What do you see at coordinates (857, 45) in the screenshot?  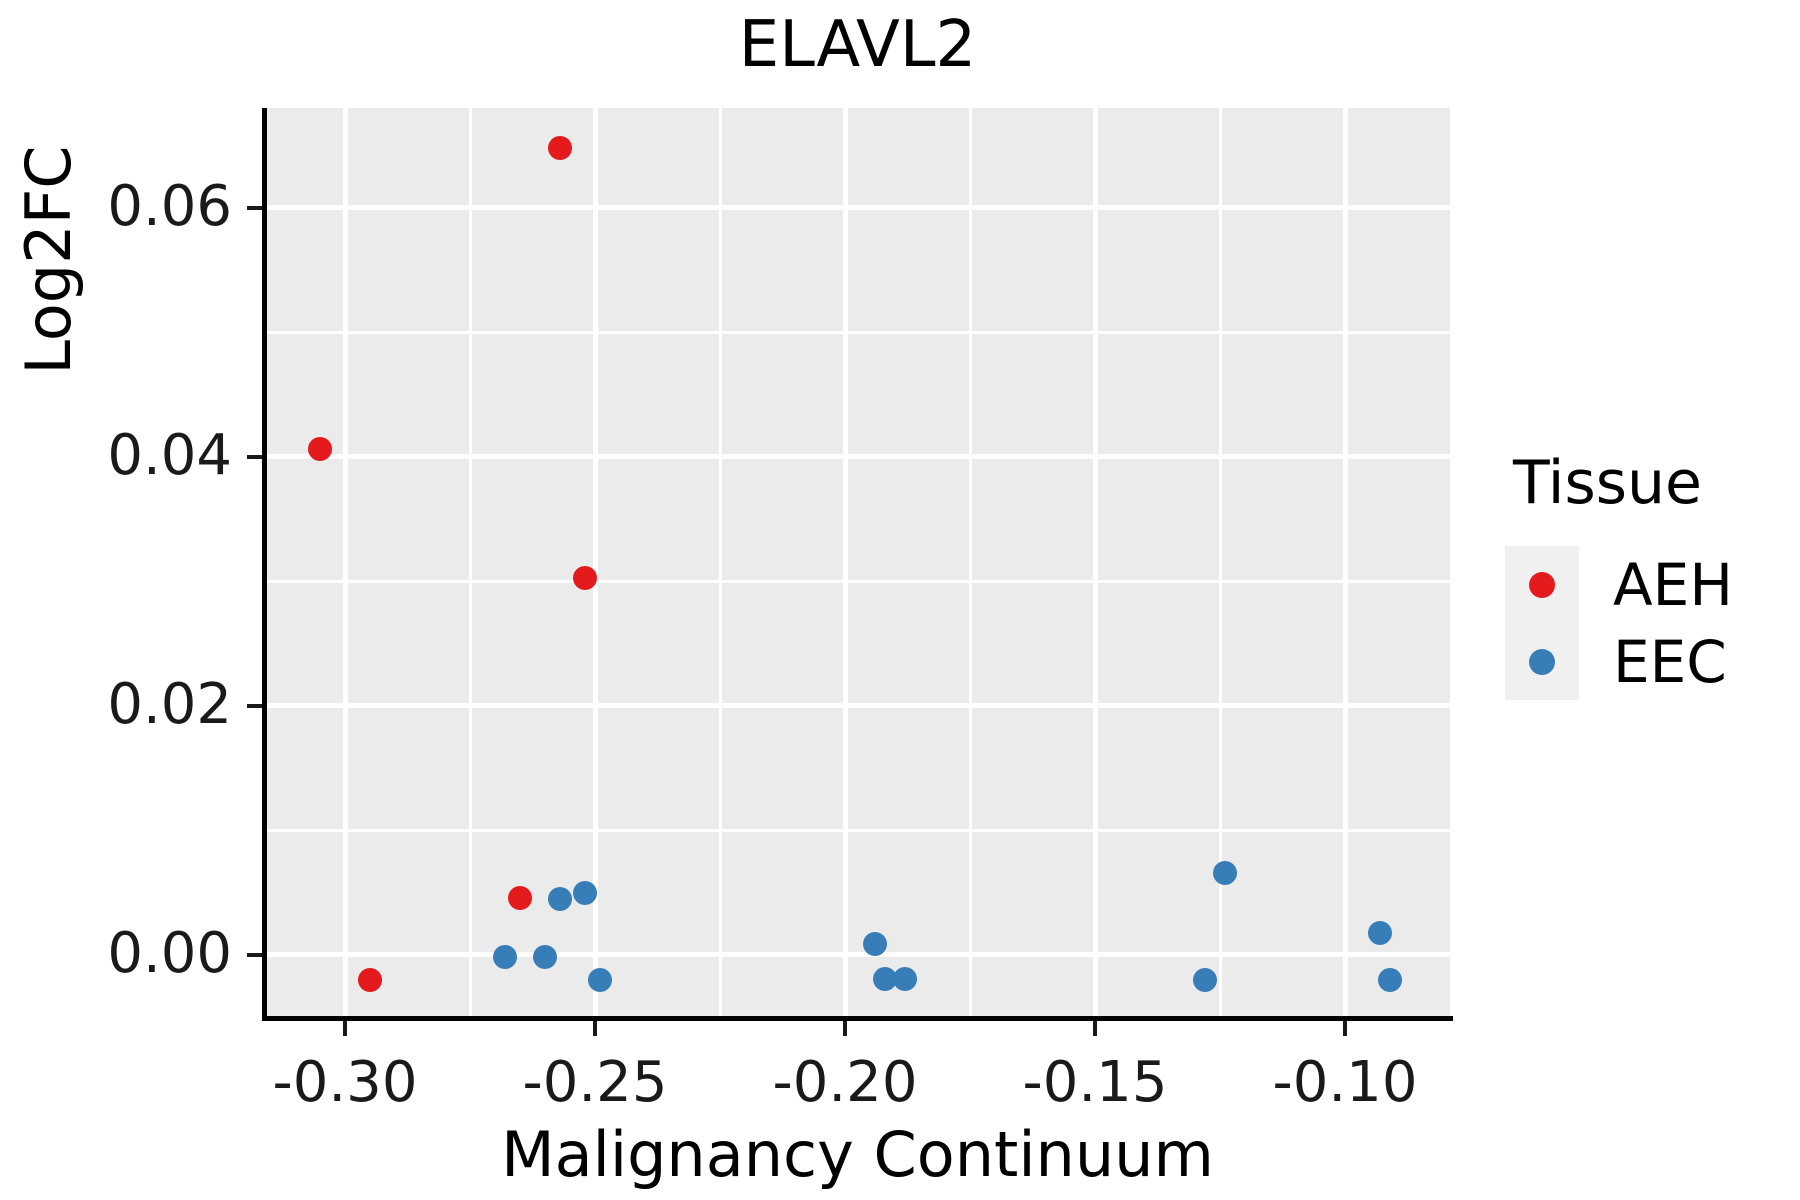 I see `plot-title: ELAVL2` at bounding box center [857, 45].